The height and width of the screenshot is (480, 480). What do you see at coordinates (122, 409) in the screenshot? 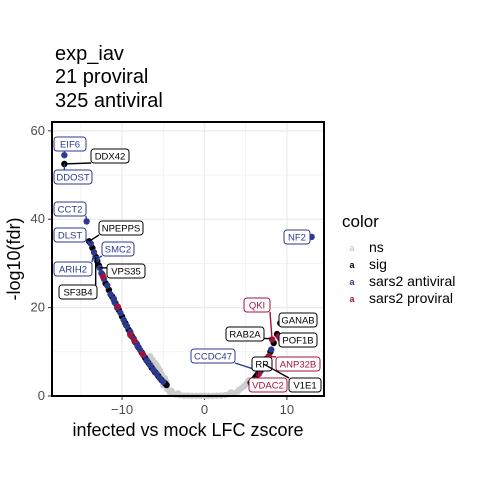
I see `x-tick-label: −10` at bounding box center [122, 409].